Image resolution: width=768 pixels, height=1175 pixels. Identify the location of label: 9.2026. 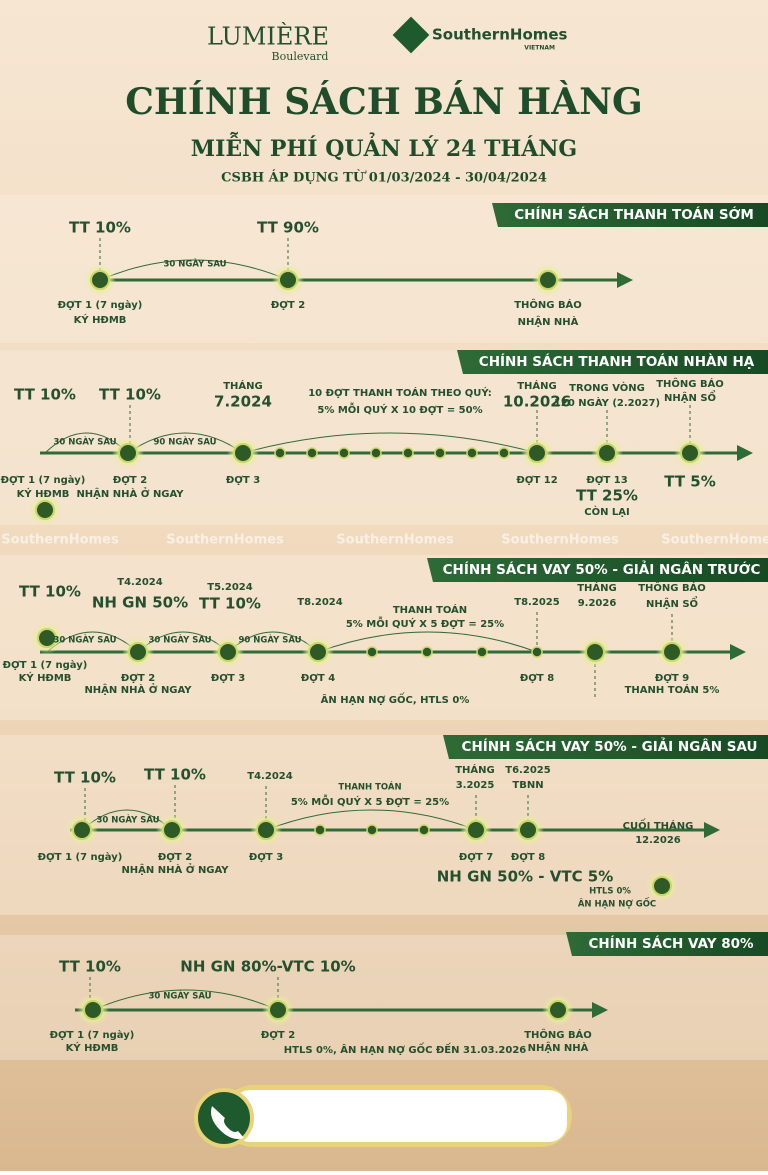
(597, 603).